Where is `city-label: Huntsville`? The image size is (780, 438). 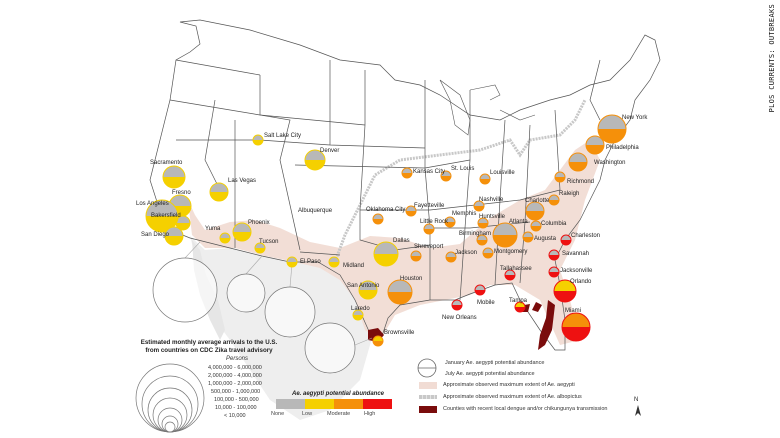
city-label: Huntsville is located at coordinates (492, 217).